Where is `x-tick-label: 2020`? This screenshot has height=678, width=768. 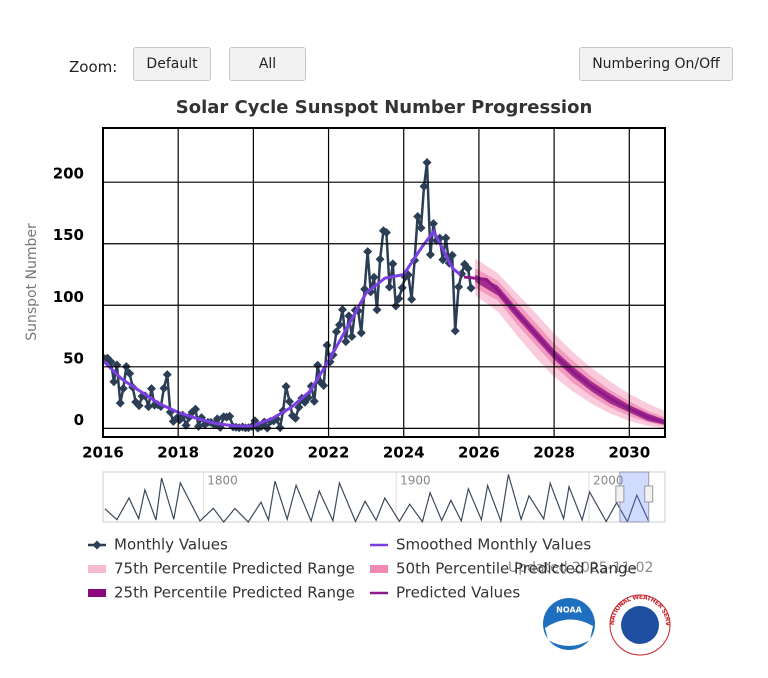 x-tick-label: 2020 is located at coordinates (253, 453).